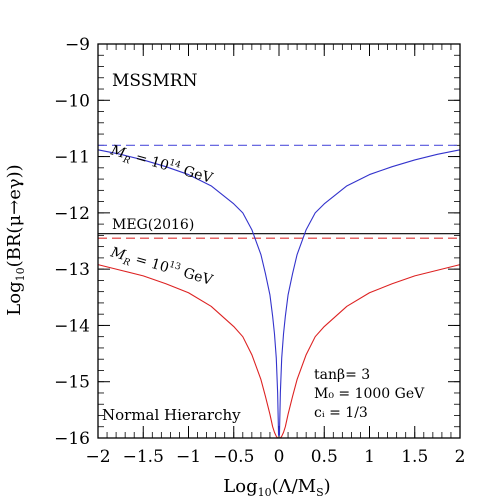 The image size is (500, 500). What do you see at coordinates (118, 254) in the screenshot?
I see `series-label-mr13-main: M` at bounding box center [118, 254].